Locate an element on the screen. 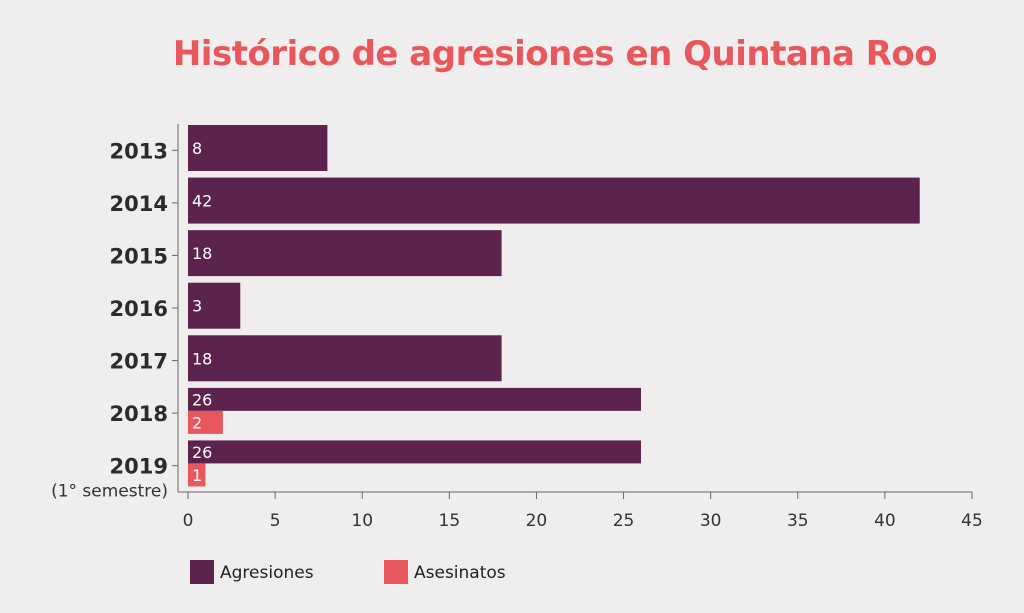 Image resolution: width=1024 pixels, height=613 pixels. bar-value-label: 3 is located at coordinates (197, 306).